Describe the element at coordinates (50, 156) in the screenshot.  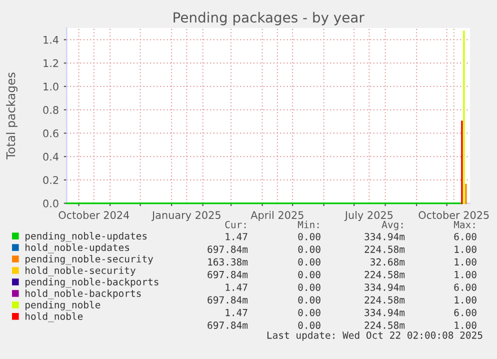
I see `y-tick-label: 0.4` at that location.